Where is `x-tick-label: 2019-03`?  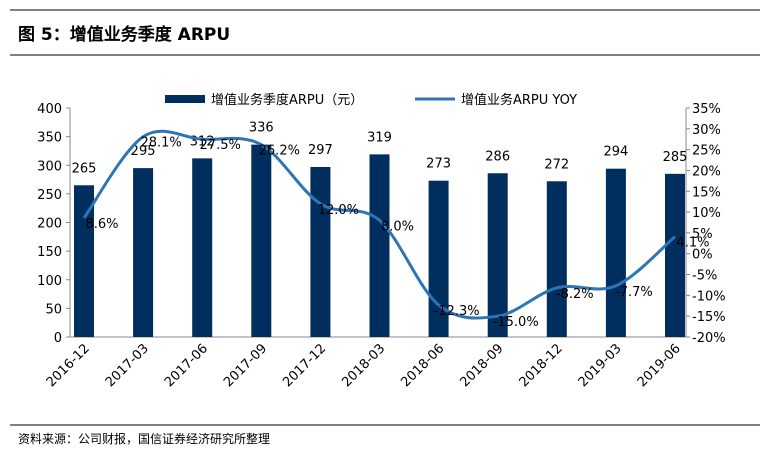
x-tick-label: 2019-03 is located at coordinates (600, 365).